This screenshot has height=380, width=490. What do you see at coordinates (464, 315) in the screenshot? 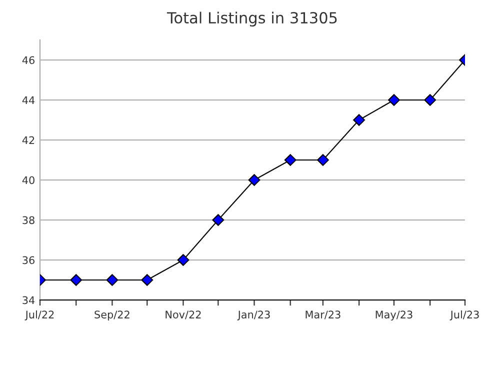
I see `x-tick-label: Jul/23` at bounding box center [464, 315].